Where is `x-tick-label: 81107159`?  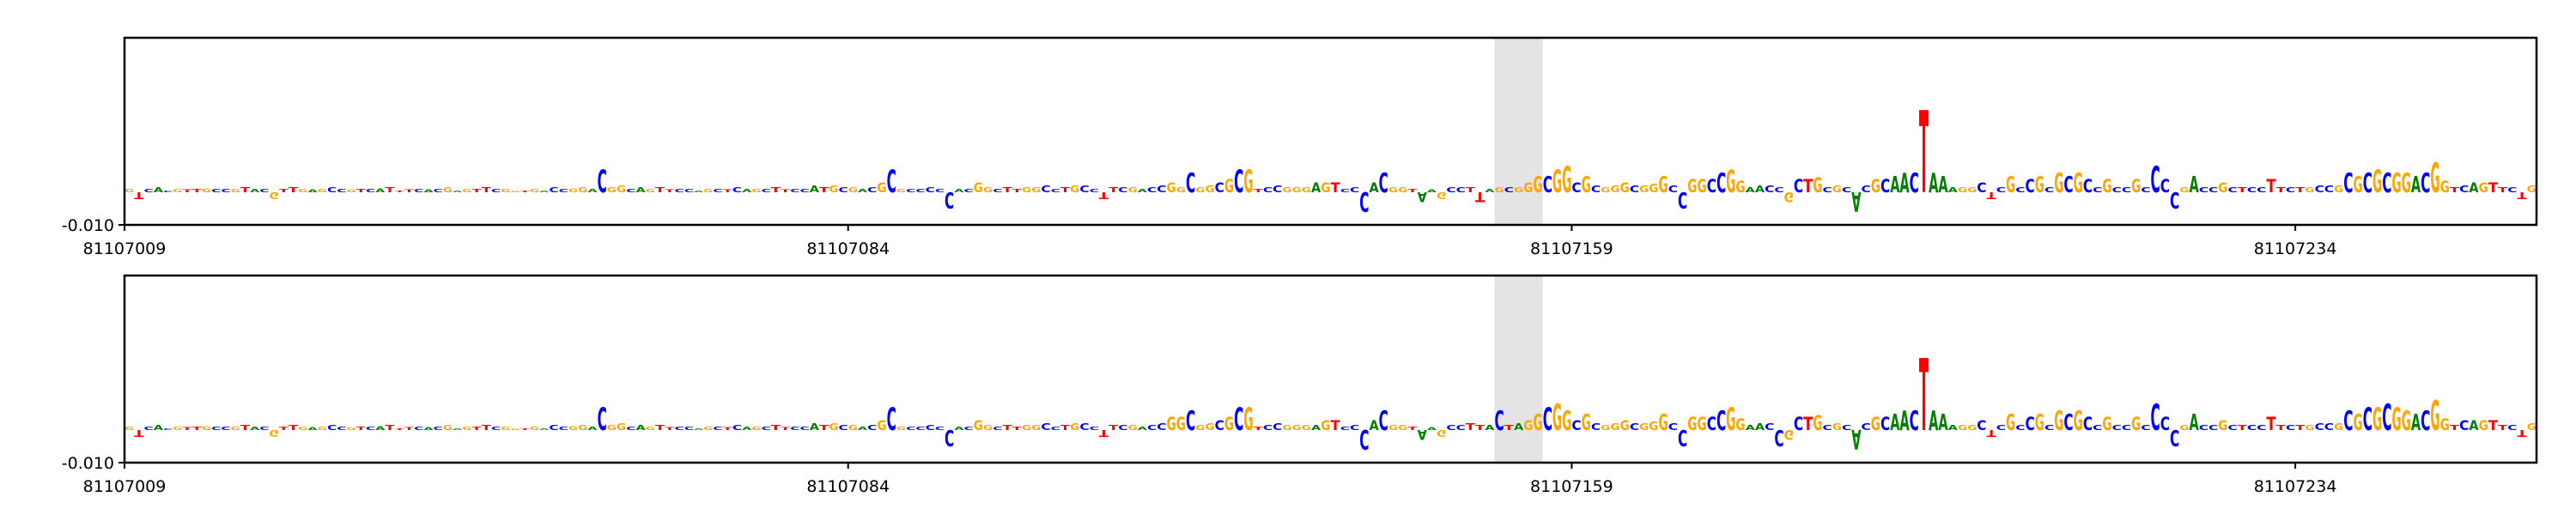 x-tick-label: 81107159 is located at coordinates (1572, 248).